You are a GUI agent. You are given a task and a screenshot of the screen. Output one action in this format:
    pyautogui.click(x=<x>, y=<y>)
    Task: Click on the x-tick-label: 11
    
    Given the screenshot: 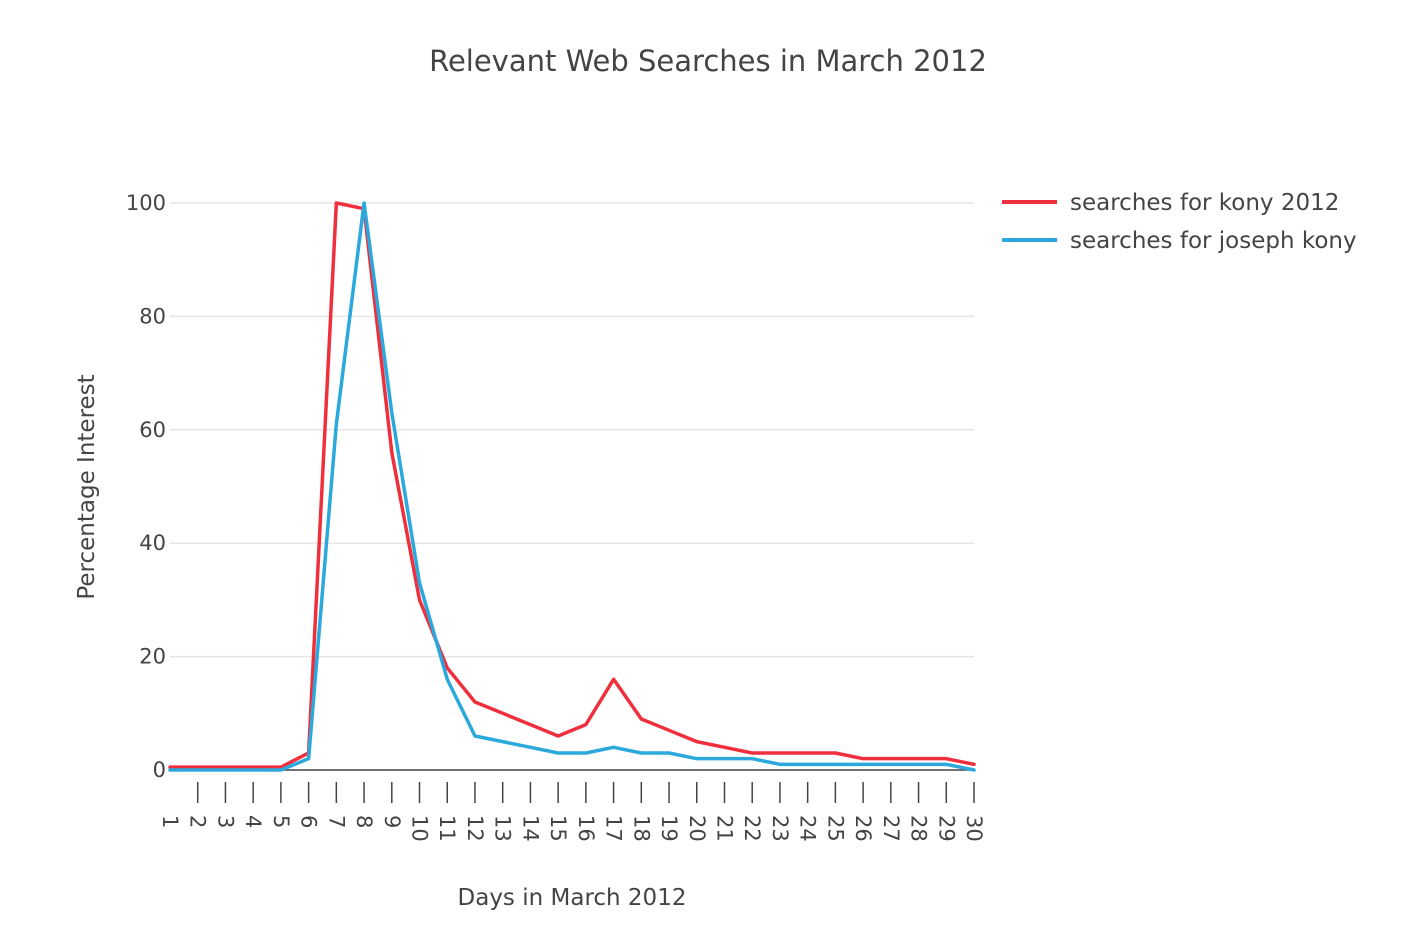 What is the action you would take?
    pyautogui.click(x=447, y=828)
    